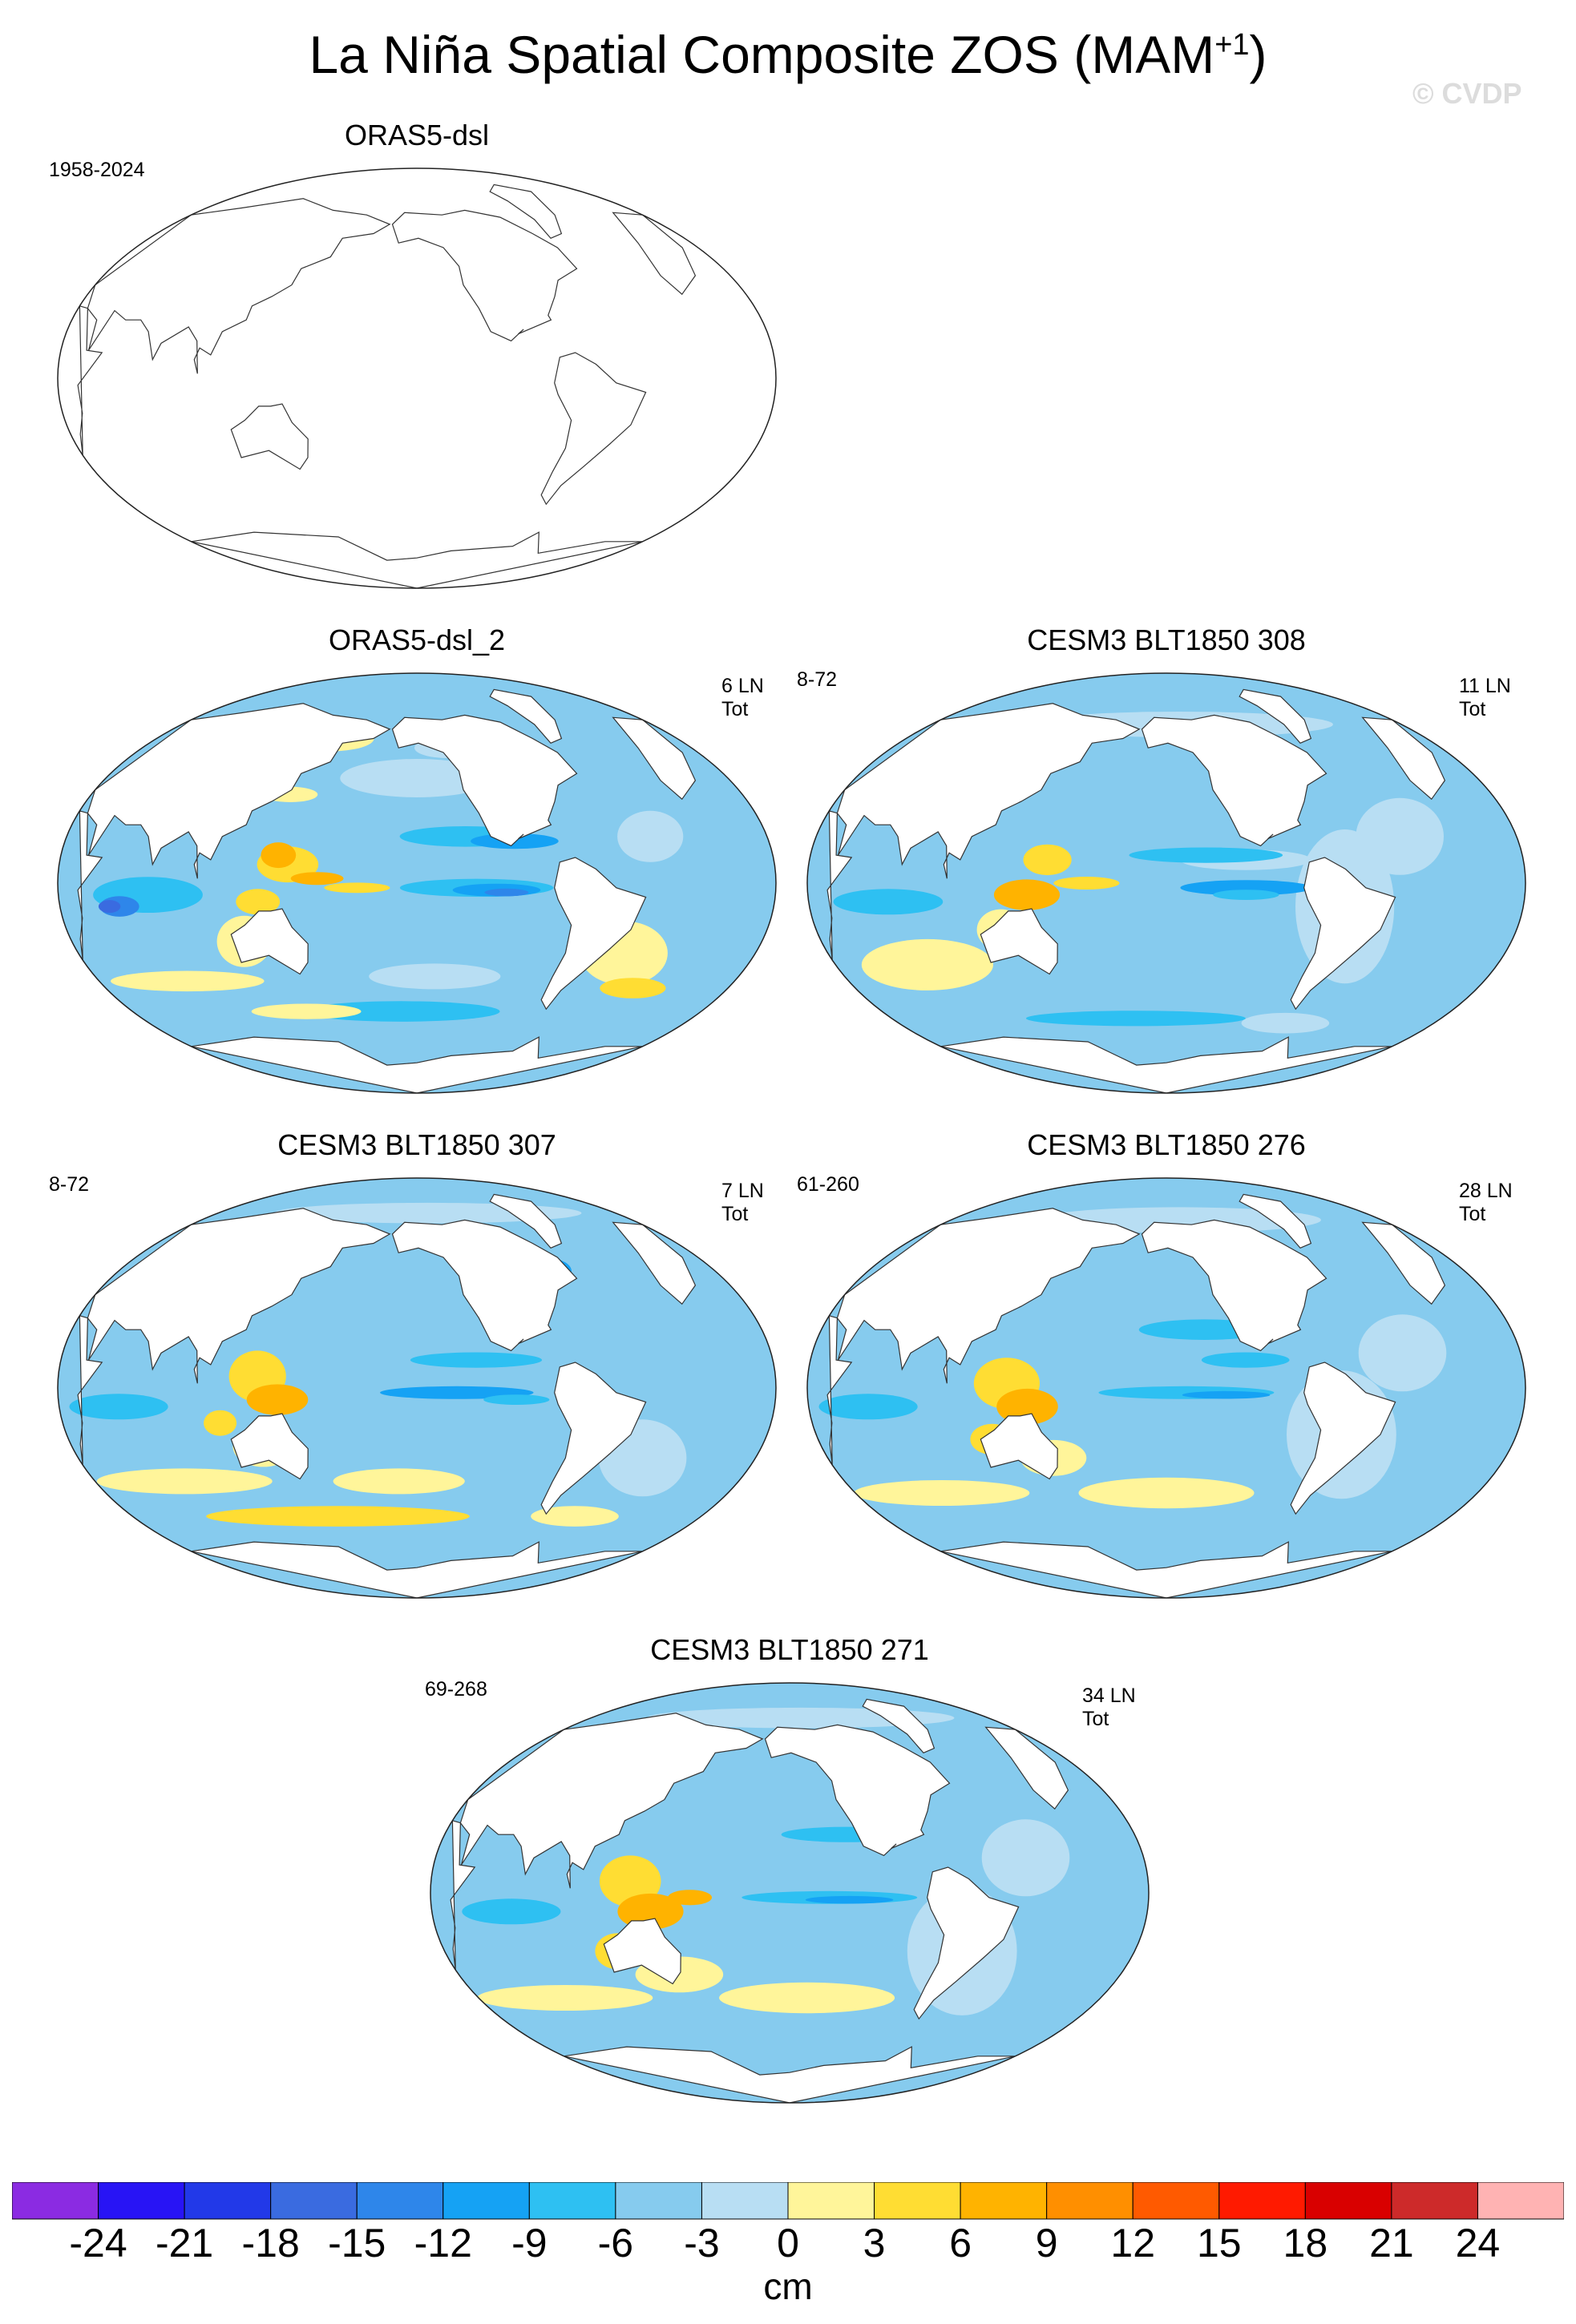  I want to click on colorbar-tick-label: 0, so click(788, 2243).